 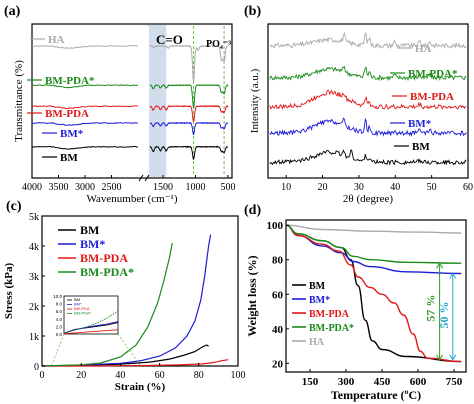 What do you see at coordinates (189, 128) in the screenshot?
I see `ftir-line-BM*` at bounding box center [189, 128].